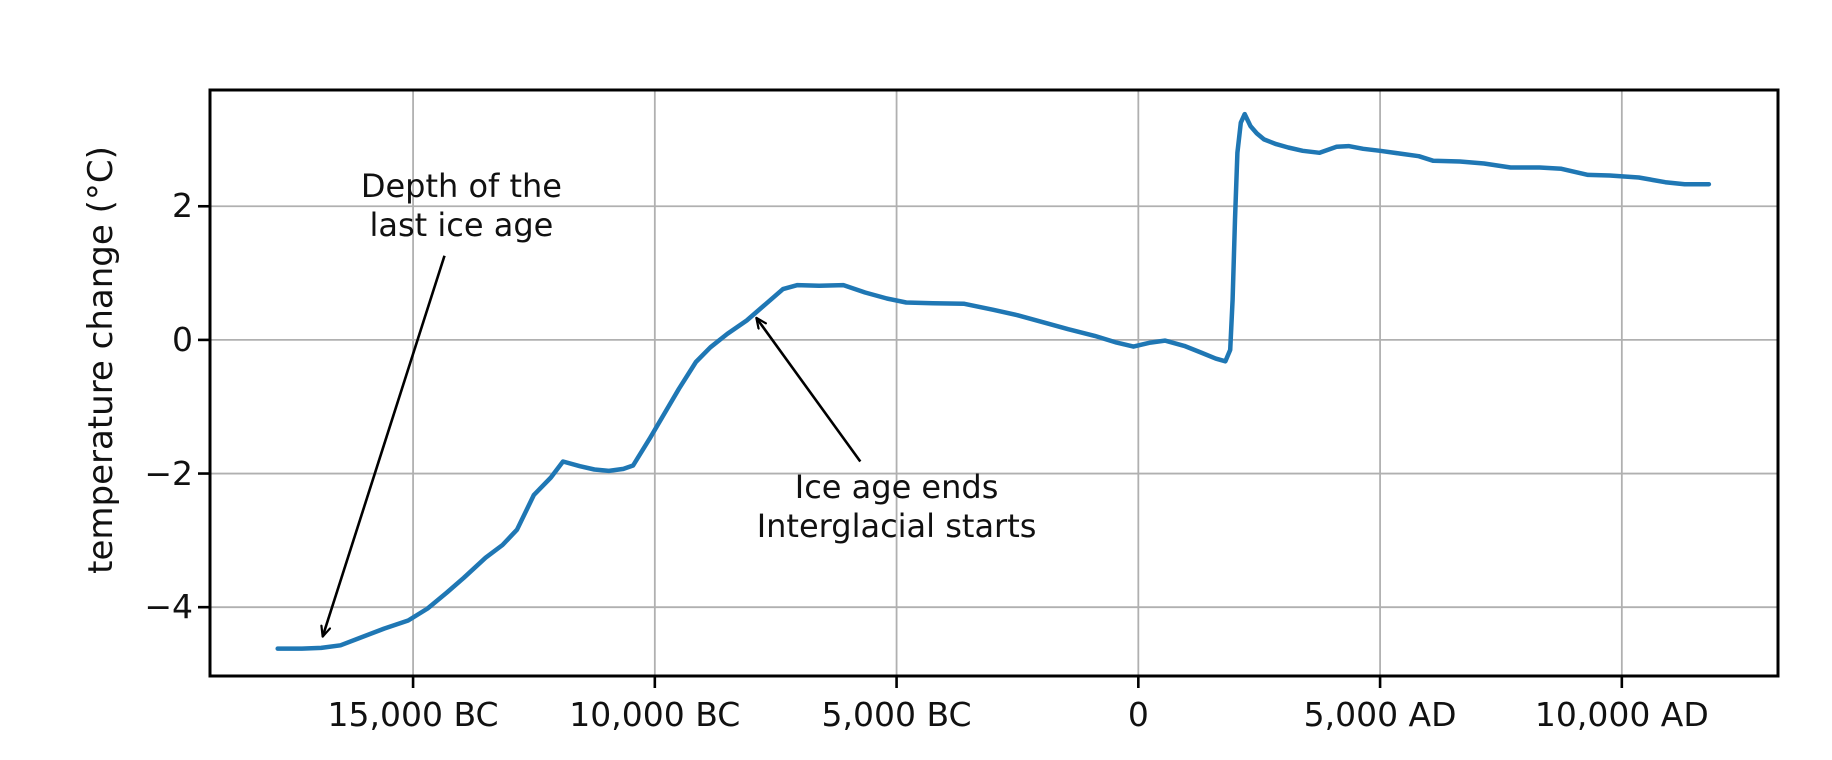 This screenshot has width=1832, height=760. Describe the element at coordinates (413, 714) in the screenshot. I see `x-tick-label: 15,000 BC` at that location.